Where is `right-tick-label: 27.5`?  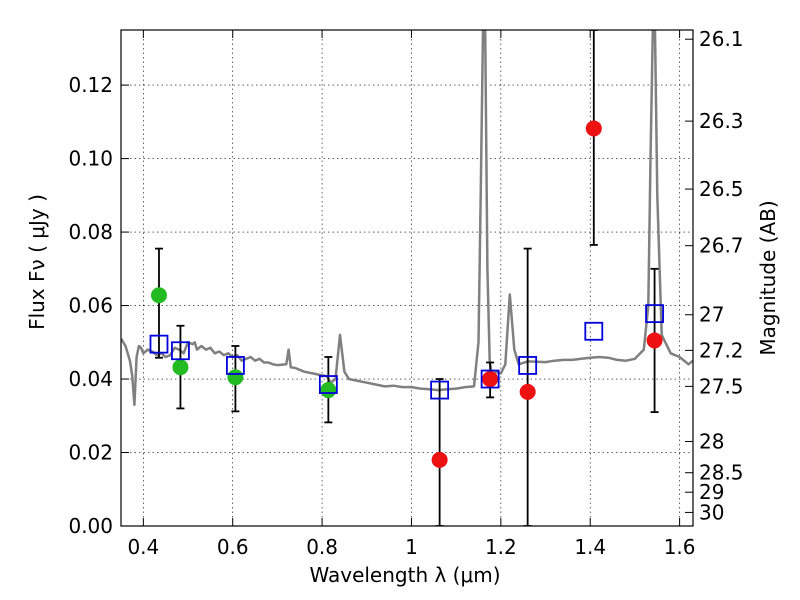 right-tick-label: 27.5 is located at coordinates (721, 386).